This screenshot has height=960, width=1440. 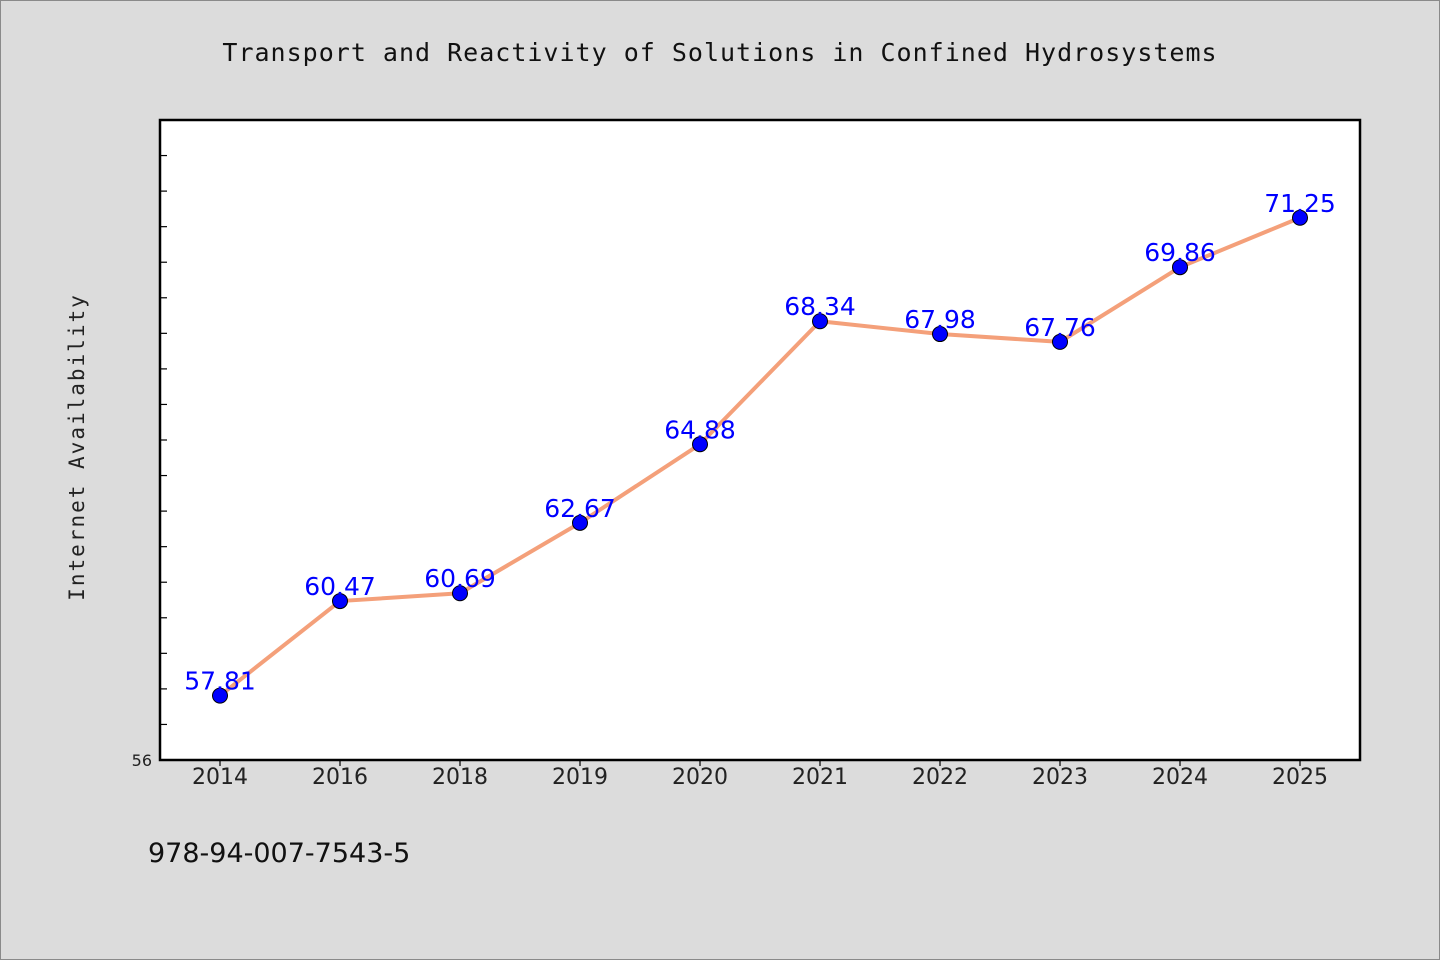 What do you see at coordinates (142, 760) in the screenshot?
I see `y-tick-label-min: 56` at bounding box center [142, 760].